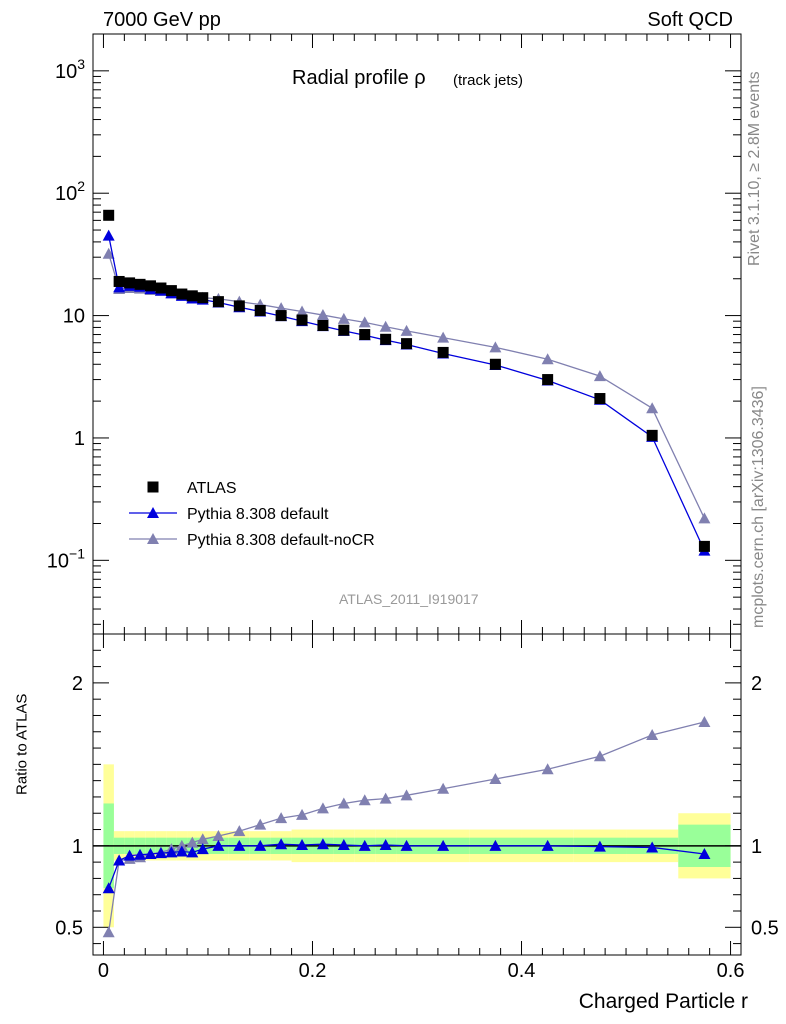  Describe the element at coordinates (663, 1001) in the screenshot. I see `x-axis-label: Charged Particle r` at that location.